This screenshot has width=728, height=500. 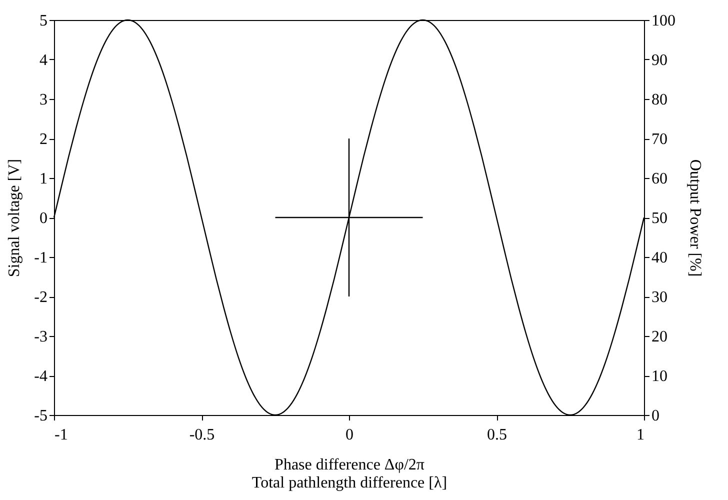 What do you see at coordinates (660, 337) in the screenshot?
I see `y2-tick-label: 20` at bounding box center [660, 337].